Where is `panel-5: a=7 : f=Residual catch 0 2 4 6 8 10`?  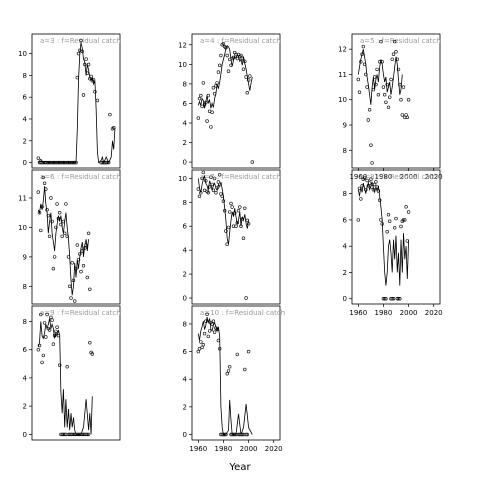 panel-5: a=7 : f=Residual catch 0 2 4 6 8 10 is located at coordinates (229, 237).